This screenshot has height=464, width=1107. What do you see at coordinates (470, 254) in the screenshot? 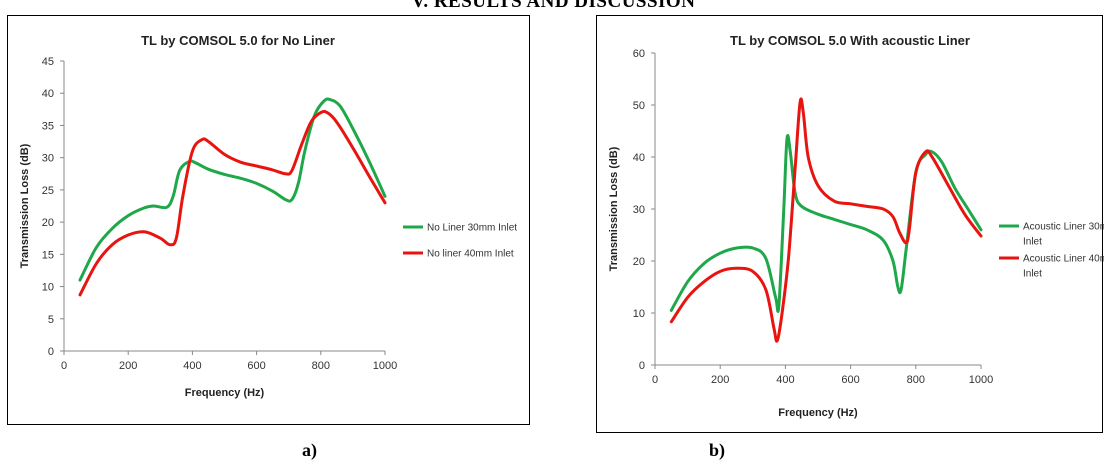
I see `legend-label-2: No liner 40mm Inlet` at bounding box center [470, 254].